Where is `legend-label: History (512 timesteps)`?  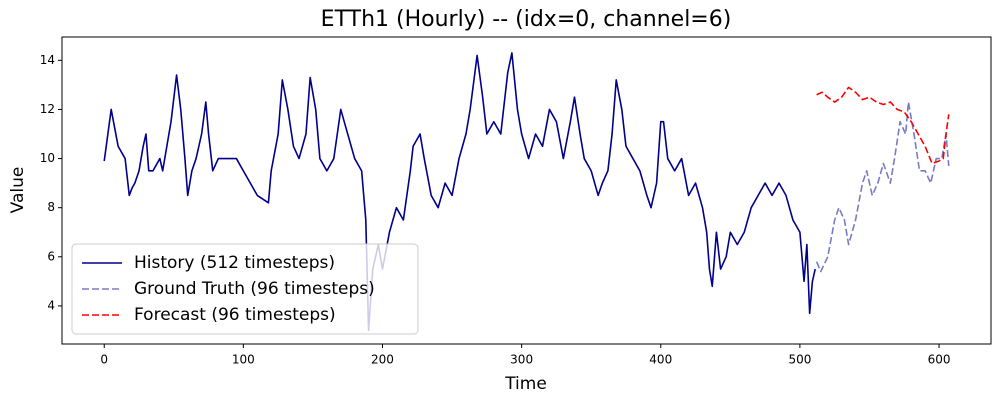
legend-label: History (512 timesteps) is located at coordinates (234, 263).